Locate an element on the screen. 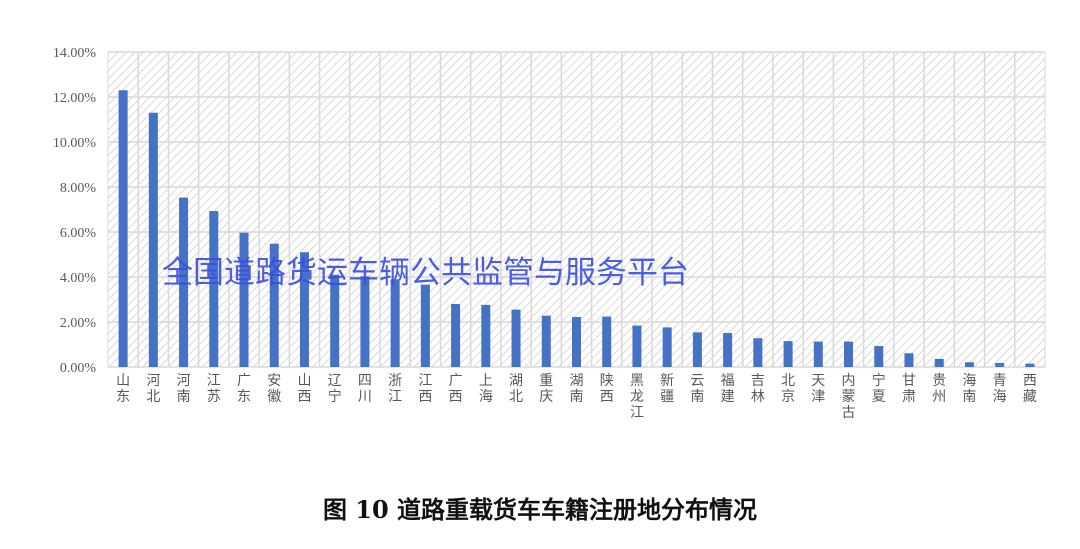  y-tick-label: 12.00% is located at coordinates (75, 98).